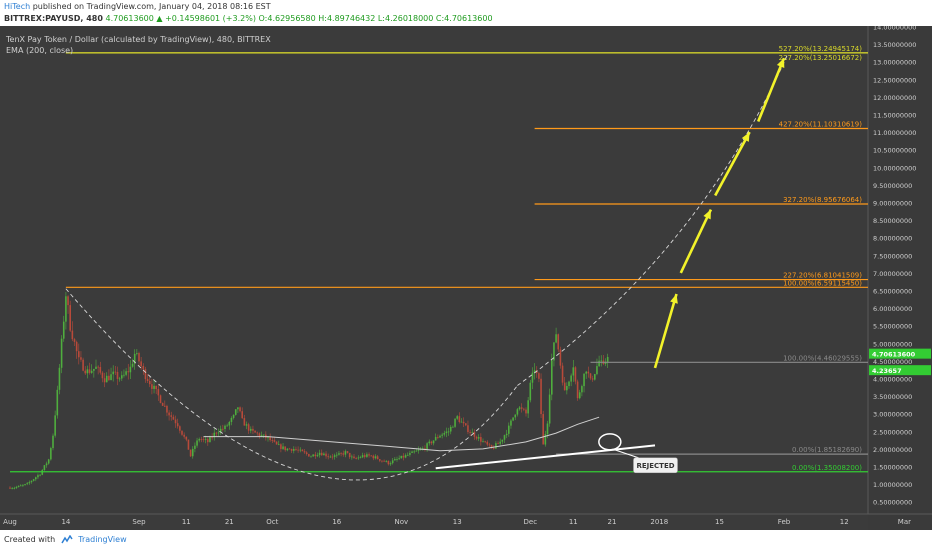 Image resolution: width=932 pixels, height=550 pixels. Describe the element at coordinates (30, 539) in the screenshot. I see `created-with-label: Created with` at that location.